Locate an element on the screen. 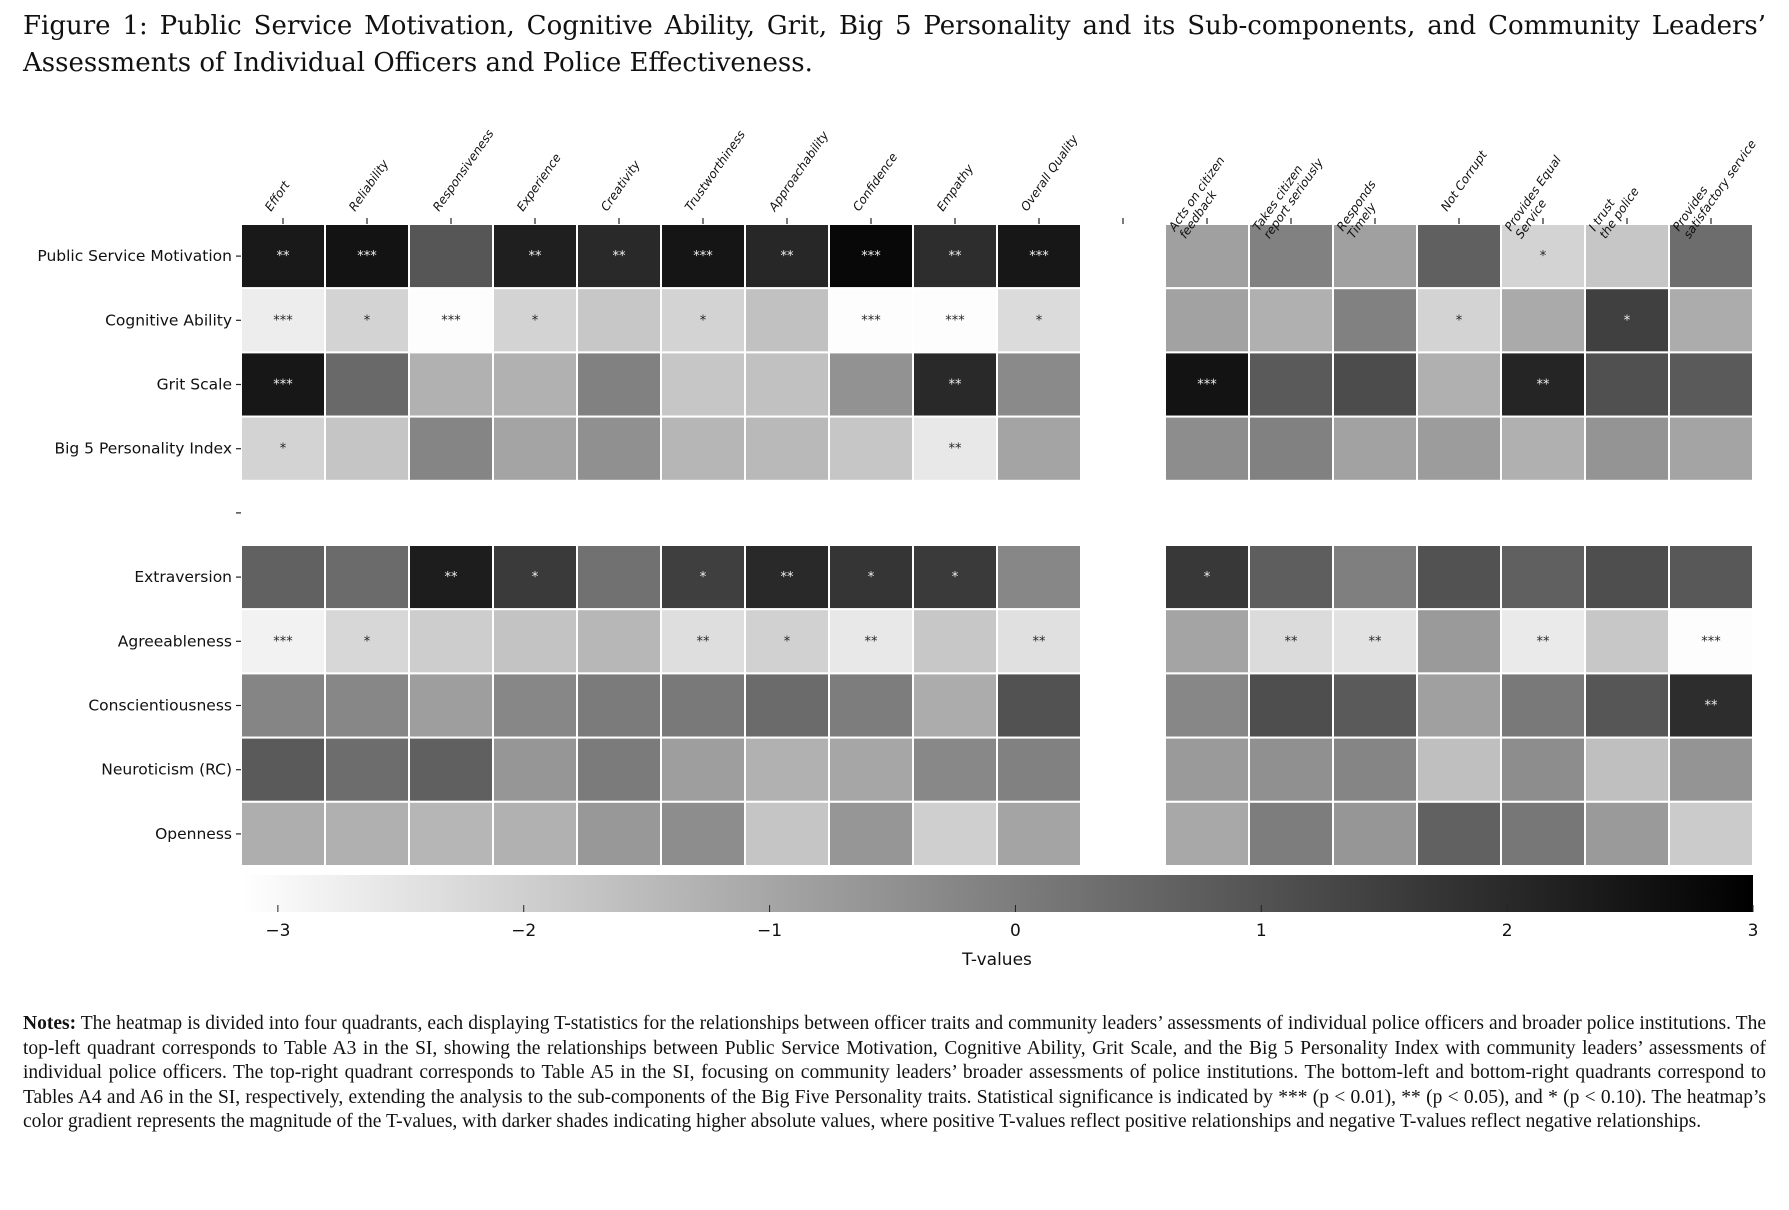 The image size is (1789, 1210). colorbar-tick-label: 1 is located at coordinates (1261, 931).